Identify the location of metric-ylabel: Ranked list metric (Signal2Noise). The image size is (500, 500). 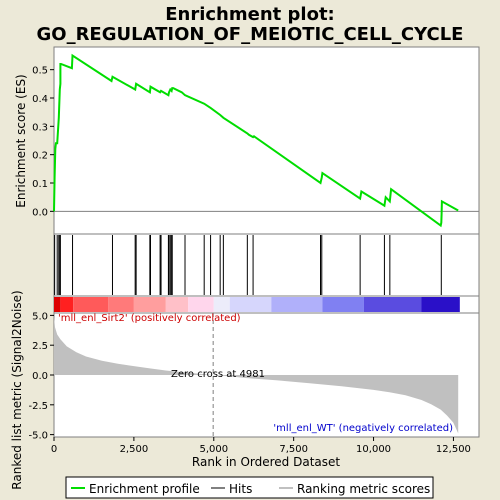
(17, 389).